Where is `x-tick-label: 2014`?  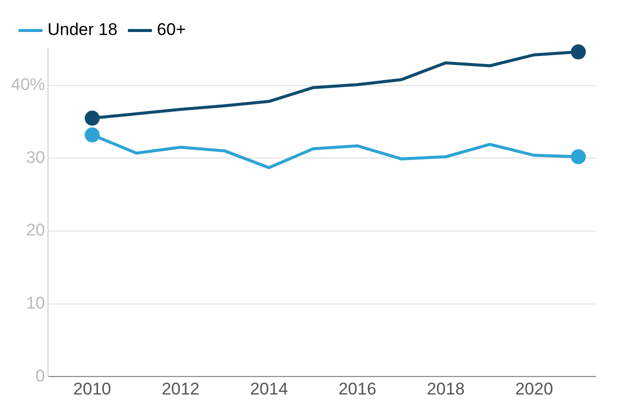 x-tick-label: 2014 is located at coordinates (269, 388).